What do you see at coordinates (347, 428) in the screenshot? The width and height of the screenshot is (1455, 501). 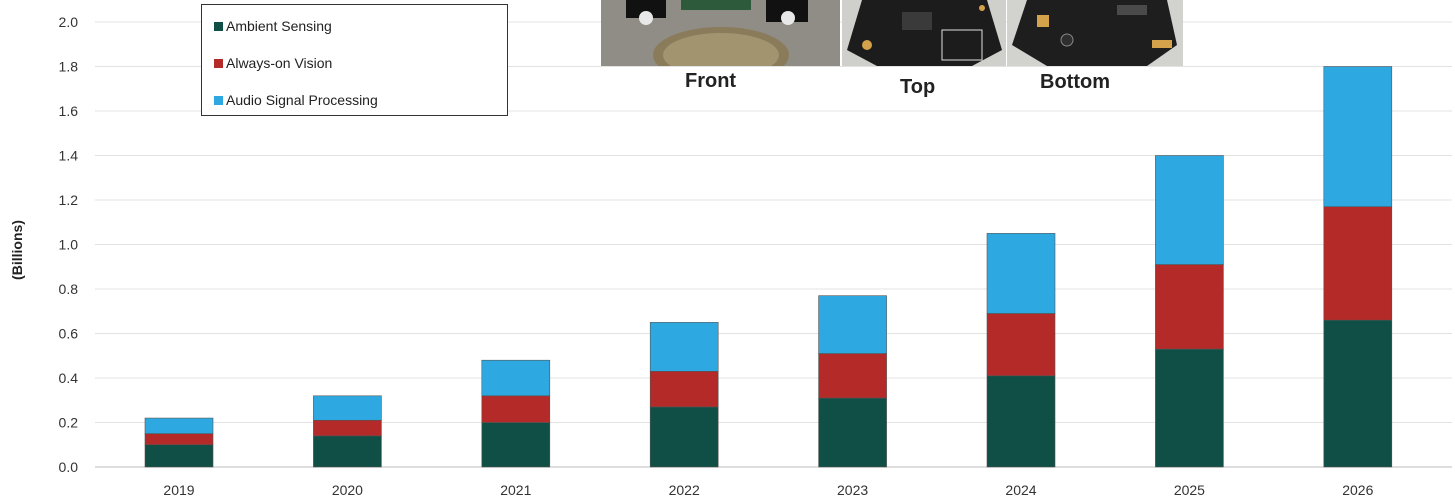 I see `bar-segment-always-on-vision-2020` at bounding box center [347, 428].